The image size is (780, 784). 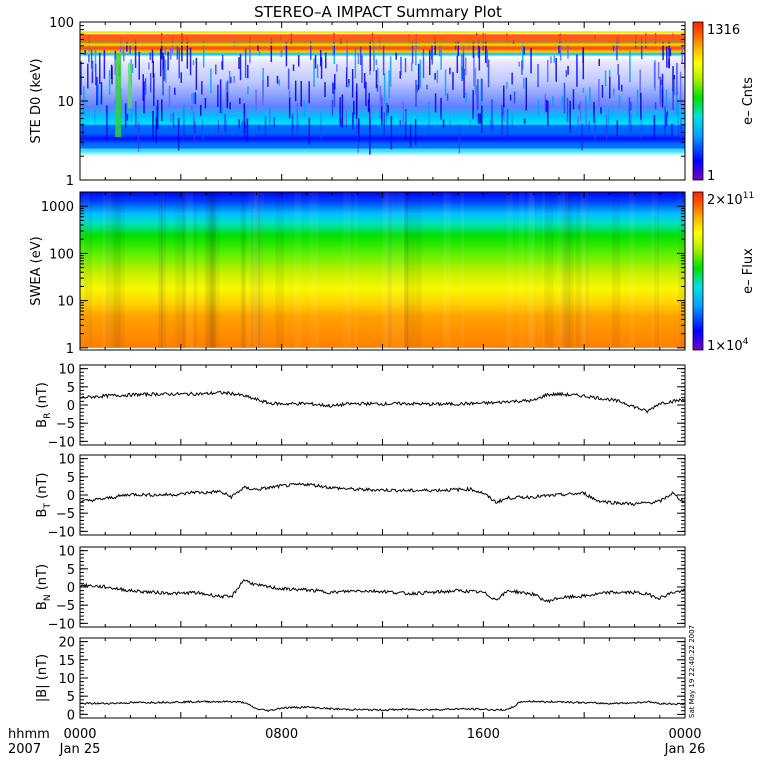 What do you see at coordinates (70, 349) in the screenshot?
I see `swea-ytick-label: 1` at bounding box center [70, 349].